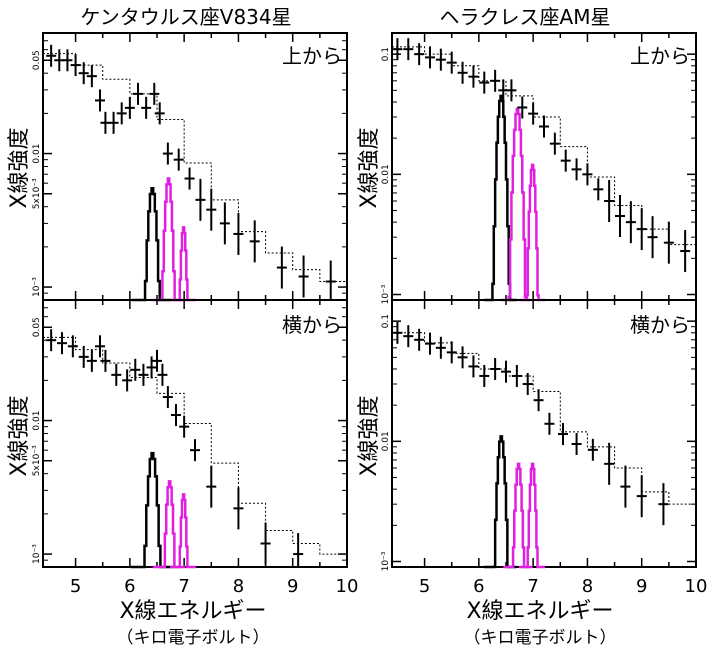  Describe the element at coordinates (193, 638) in the screenshot. I see `x-axis-unit-left: （キロ電子ボルト）` at that location.